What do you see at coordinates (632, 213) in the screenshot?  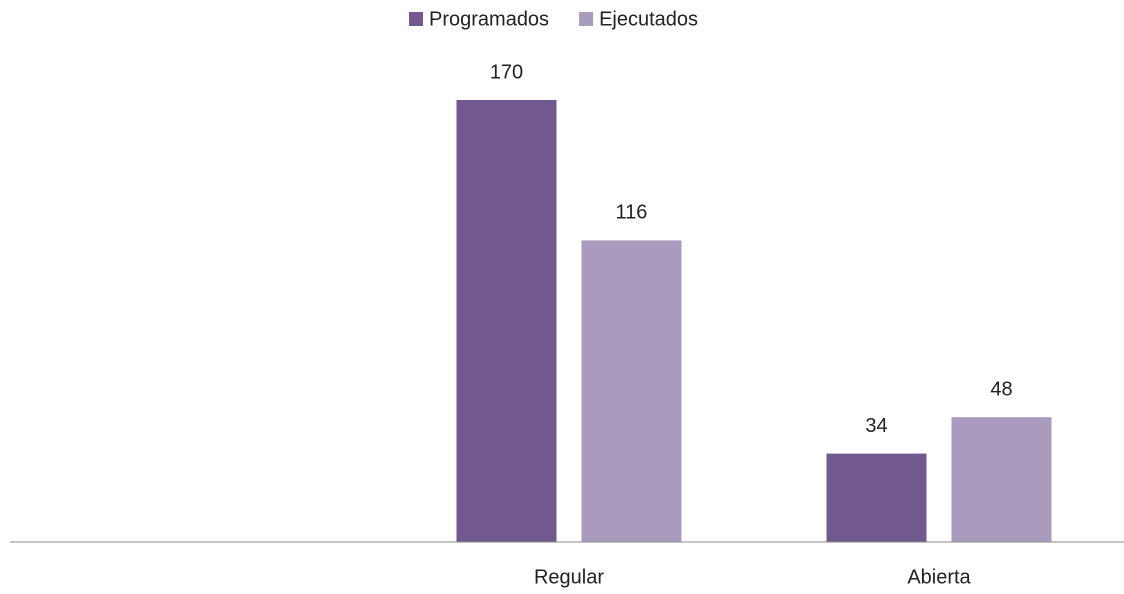 I see `data-label: 116` at bounding box center [632, 213].